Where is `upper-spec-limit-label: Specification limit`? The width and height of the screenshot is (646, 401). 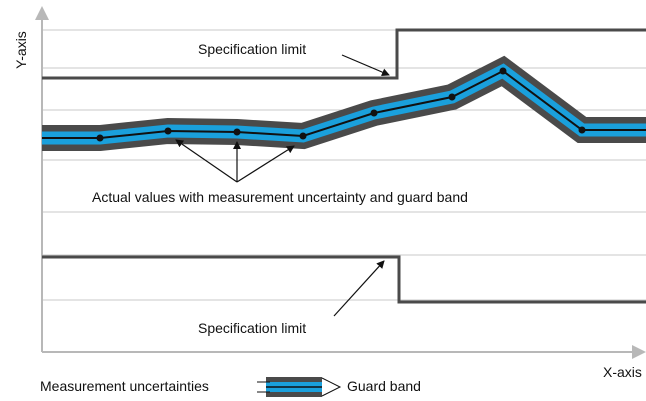
upper-spec-limit-label: Specification limit is located at coordinates (252, 49).